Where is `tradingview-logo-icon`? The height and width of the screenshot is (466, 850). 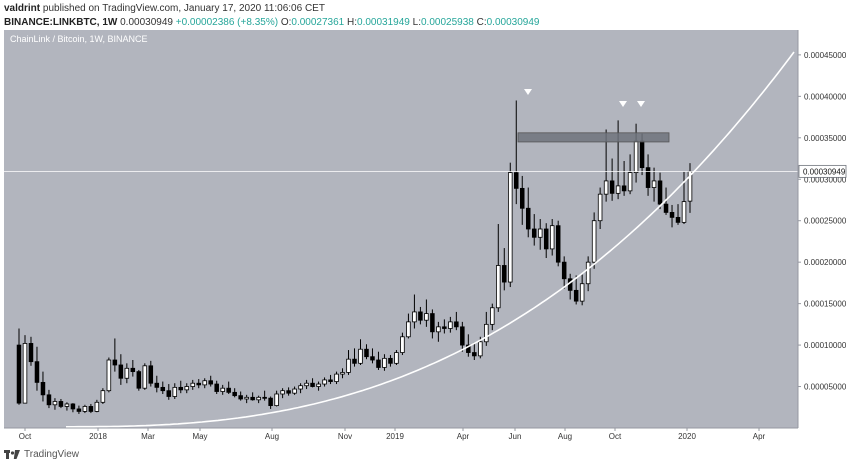 tradingview-logo-icon is located at coordinates (12, 454).